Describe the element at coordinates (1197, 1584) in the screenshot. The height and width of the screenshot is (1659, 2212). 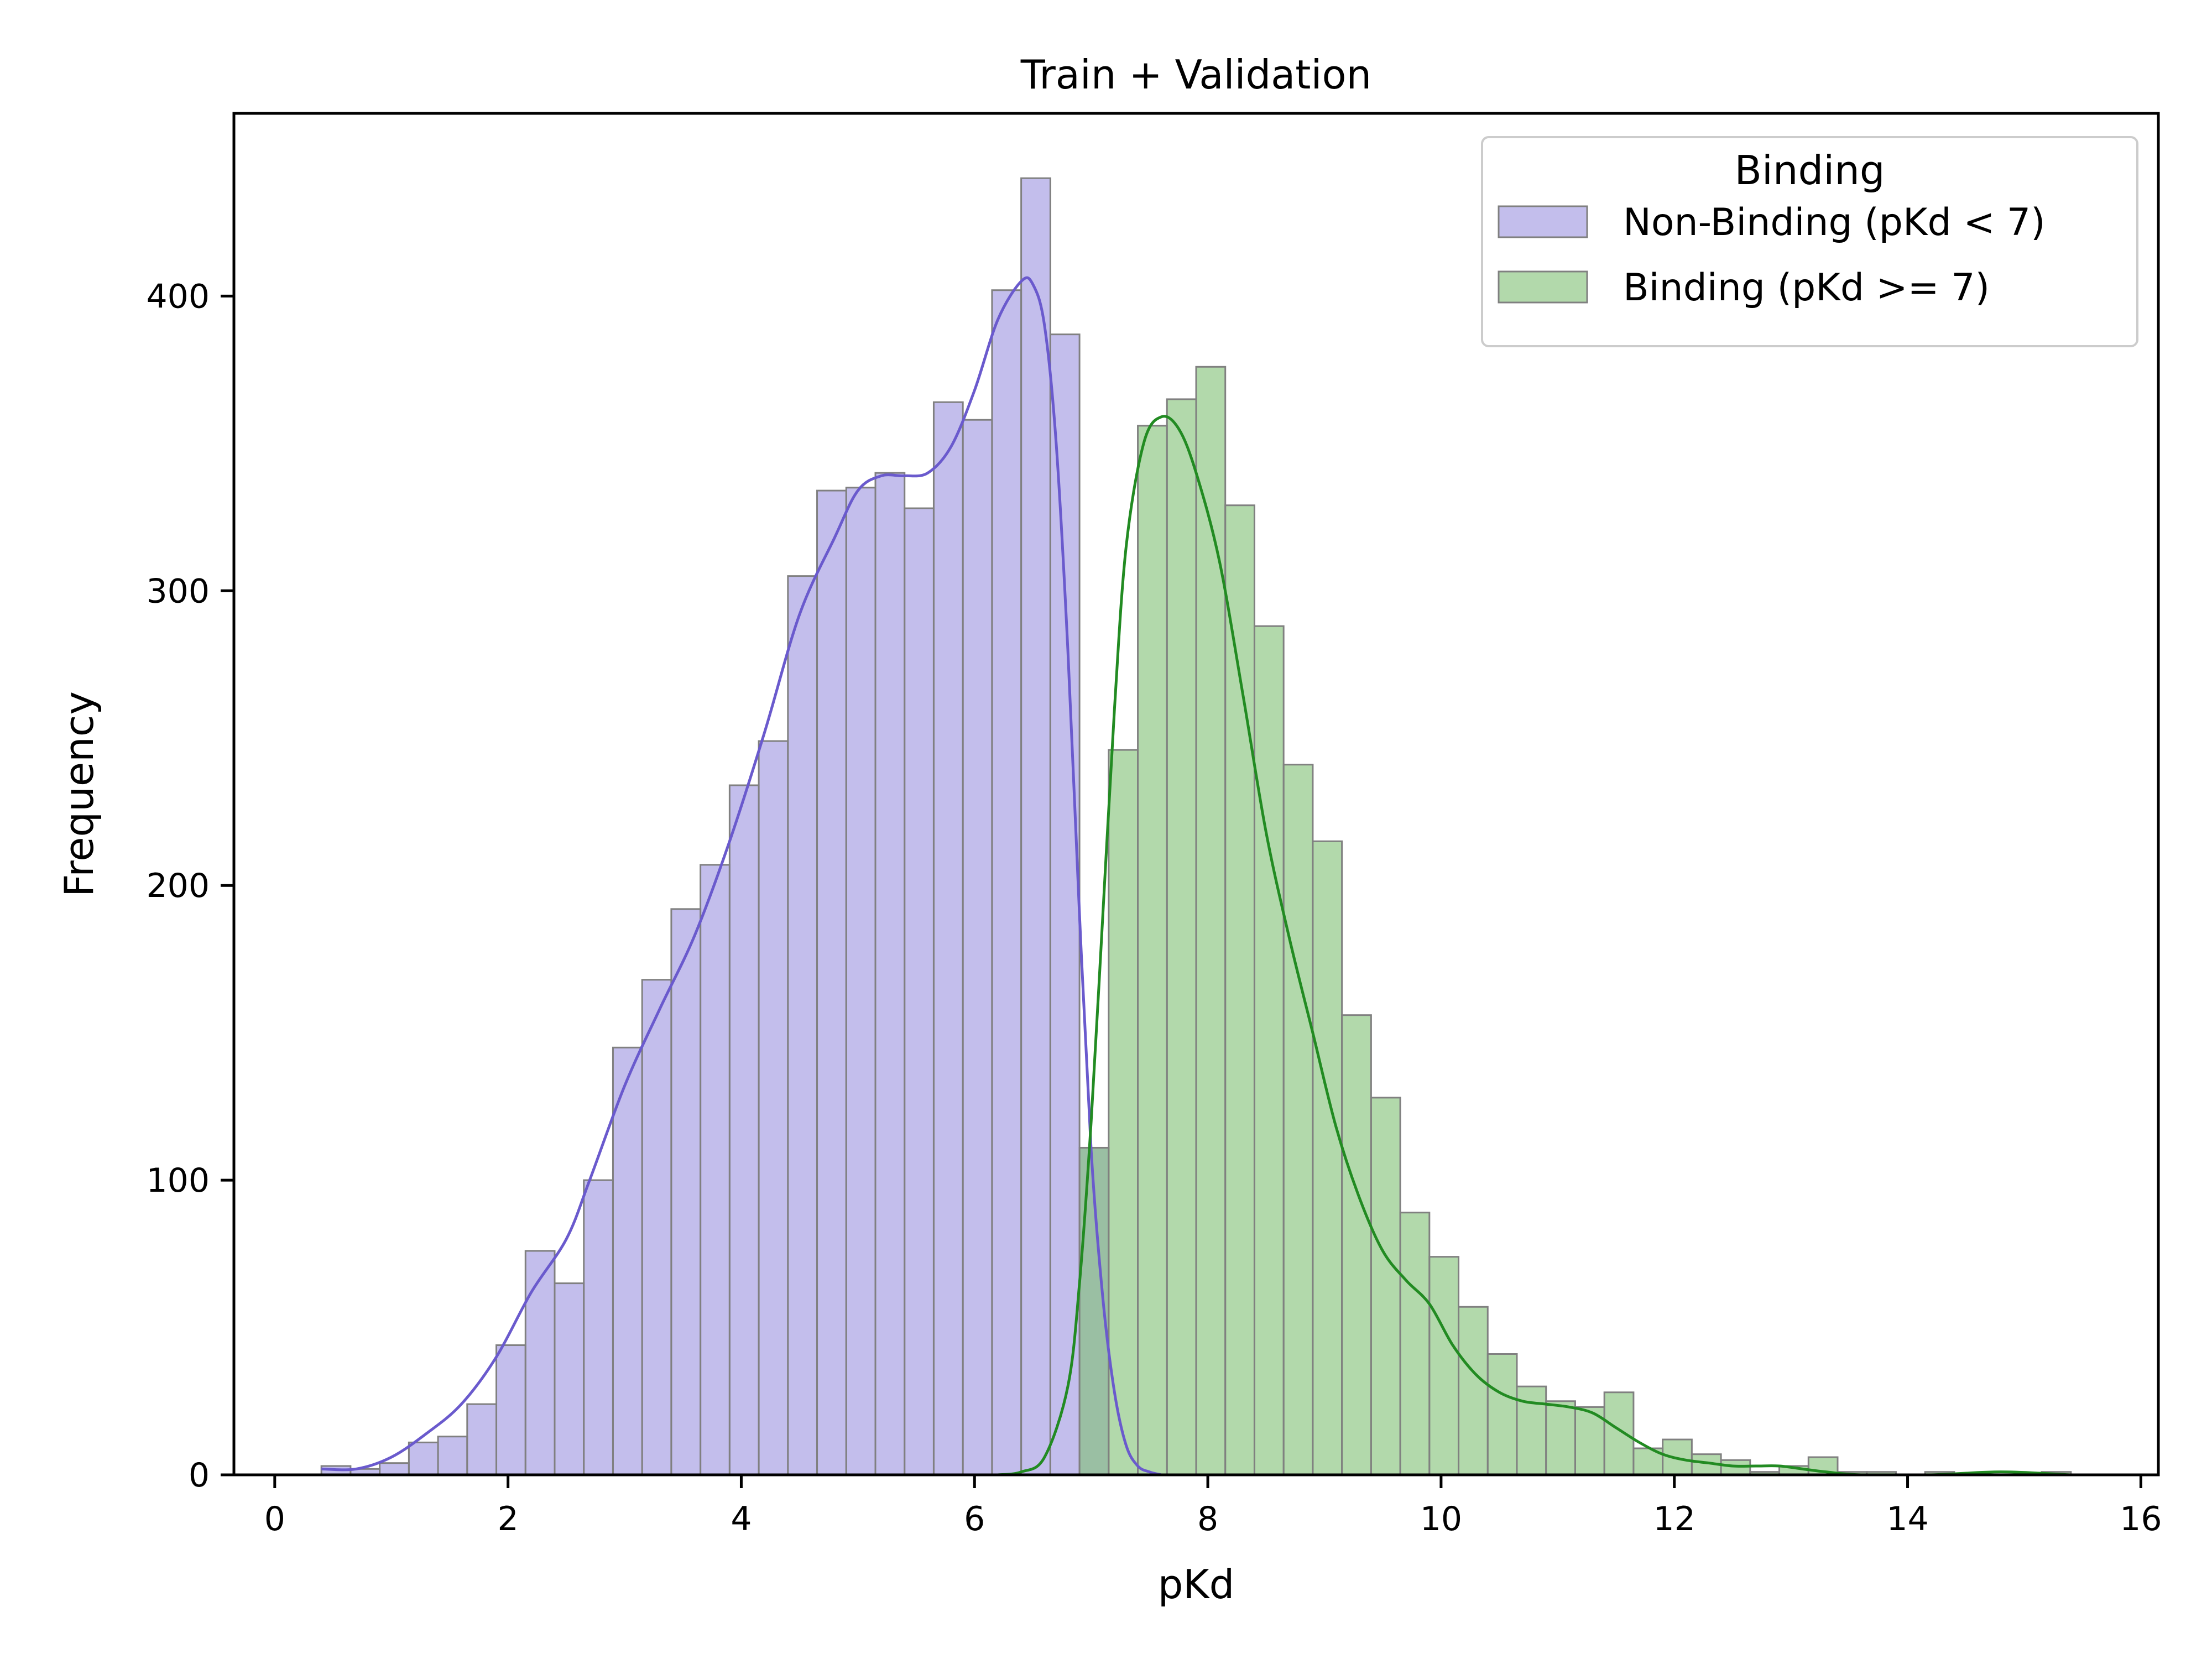
I see `x-axis-label: pKd` at that location.